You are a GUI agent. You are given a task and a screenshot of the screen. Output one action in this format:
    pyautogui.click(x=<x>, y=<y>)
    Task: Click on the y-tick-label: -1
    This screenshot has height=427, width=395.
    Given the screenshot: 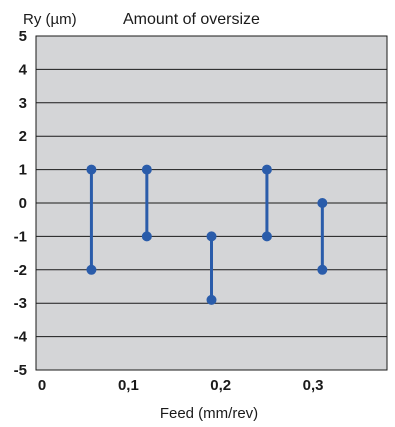 What is the action you would take?
    pyautogui.click(x=20, y=236)
    